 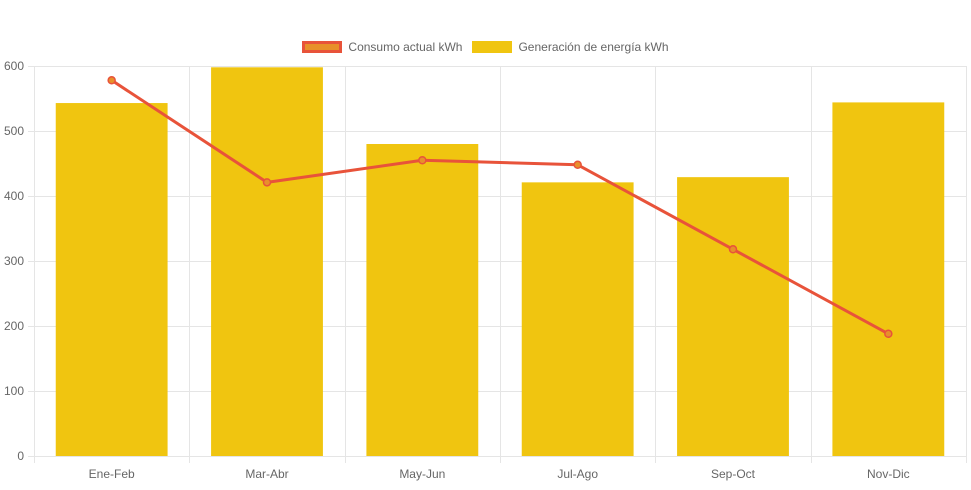 I want to click on y-tick-label: 300, so click(x=14, y=261).